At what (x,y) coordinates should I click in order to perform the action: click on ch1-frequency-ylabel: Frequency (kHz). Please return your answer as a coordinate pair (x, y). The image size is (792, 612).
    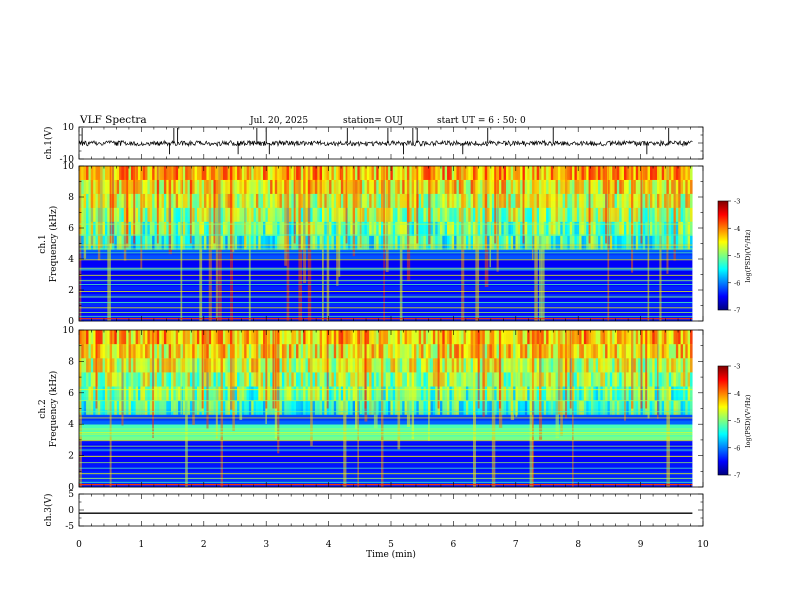
    Looking at the image, I should click on (53, 244).